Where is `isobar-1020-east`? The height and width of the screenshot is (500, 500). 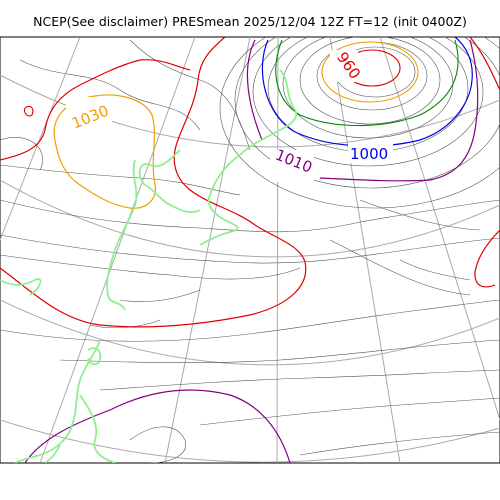
isobar-1020-east is located at coordinates (484, 162).